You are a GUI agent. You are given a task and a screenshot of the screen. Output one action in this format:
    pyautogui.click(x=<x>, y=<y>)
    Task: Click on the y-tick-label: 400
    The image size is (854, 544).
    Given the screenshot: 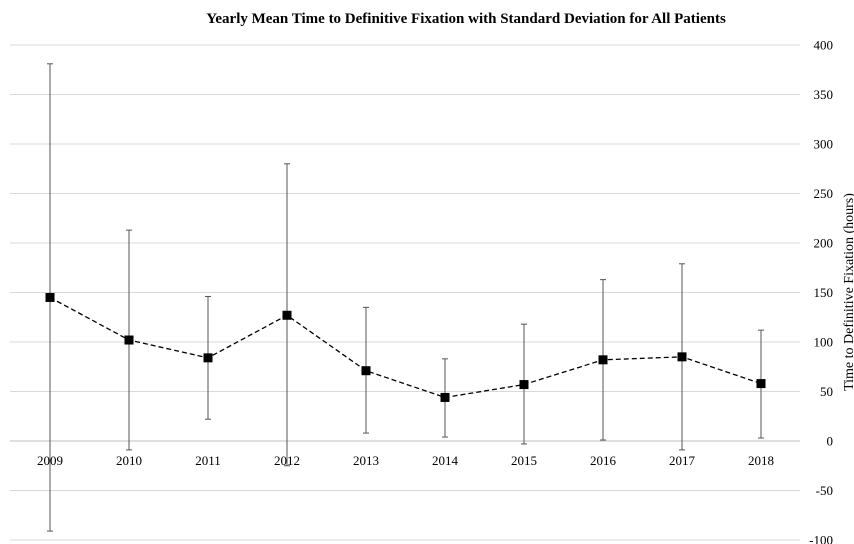 What is the action you would take?
    pyautogui.click(x=824, y=45)
    